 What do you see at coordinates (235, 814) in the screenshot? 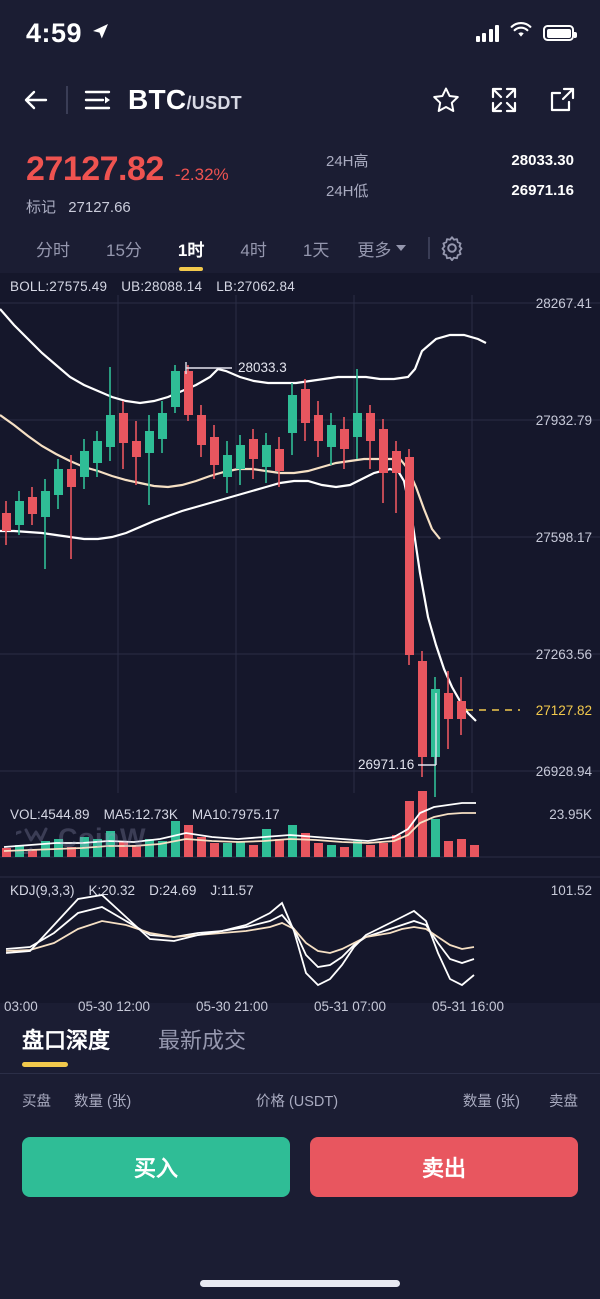
I see `volume-ma10-value: MA10:7975.17` at bounding box center [235, 814].